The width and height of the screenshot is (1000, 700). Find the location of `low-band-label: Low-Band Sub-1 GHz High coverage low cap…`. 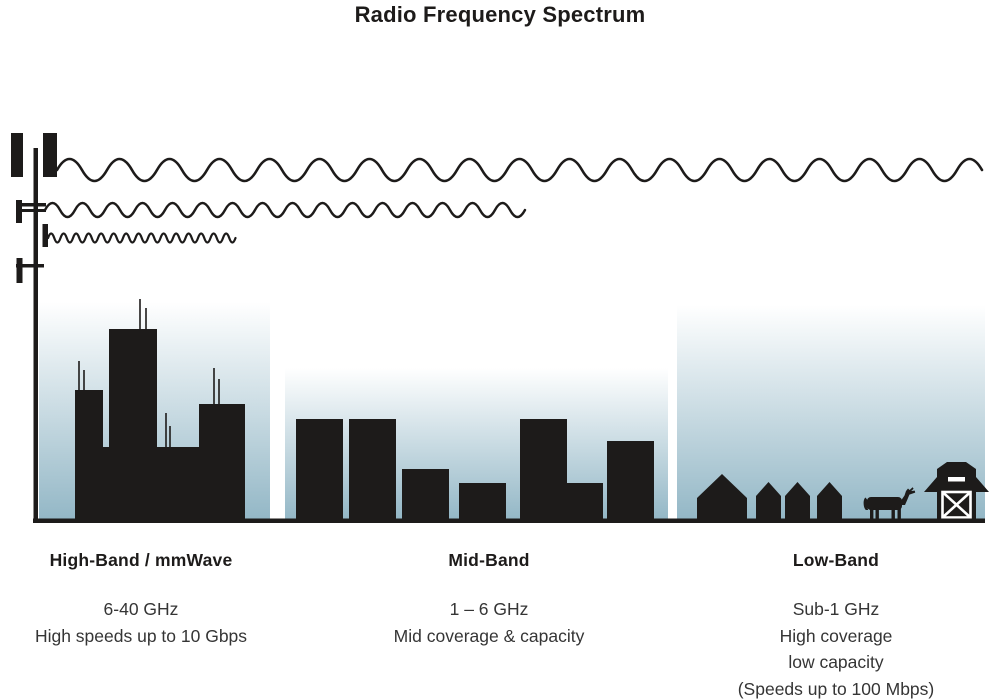

low-band-label: Low-Band Sub-1 GHz High coverage low cap… is located at coordinates (836, 625).